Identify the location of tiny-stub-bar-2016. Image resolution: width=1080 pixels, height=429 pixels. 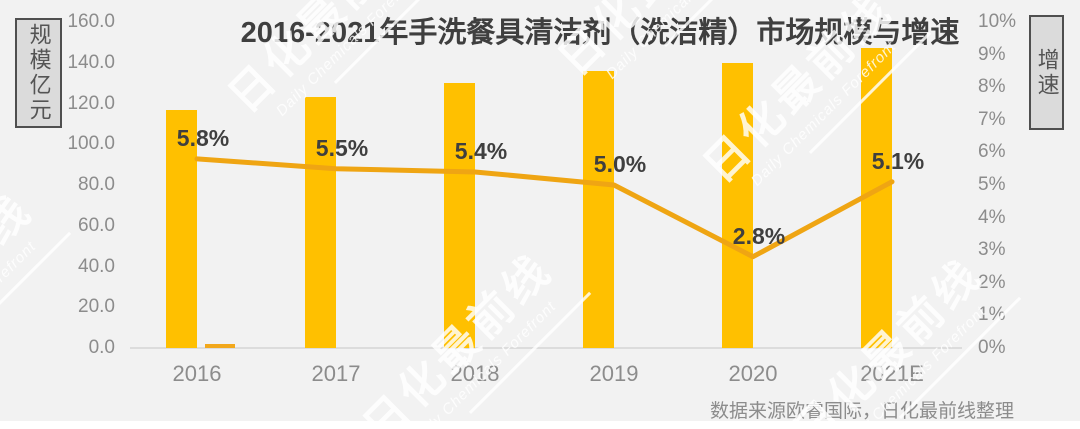
(220, 346).